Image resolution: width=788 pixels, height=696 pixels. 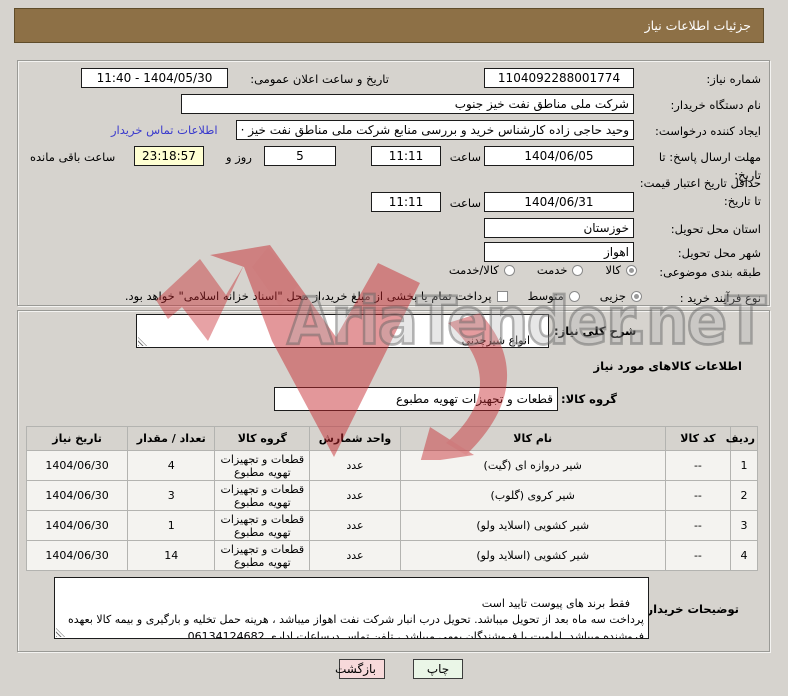 What do you see at coordinates (532, 438) in the screenshot?
I see `goods-table-col-header: نام کالا` at bounding box center [532, 438].